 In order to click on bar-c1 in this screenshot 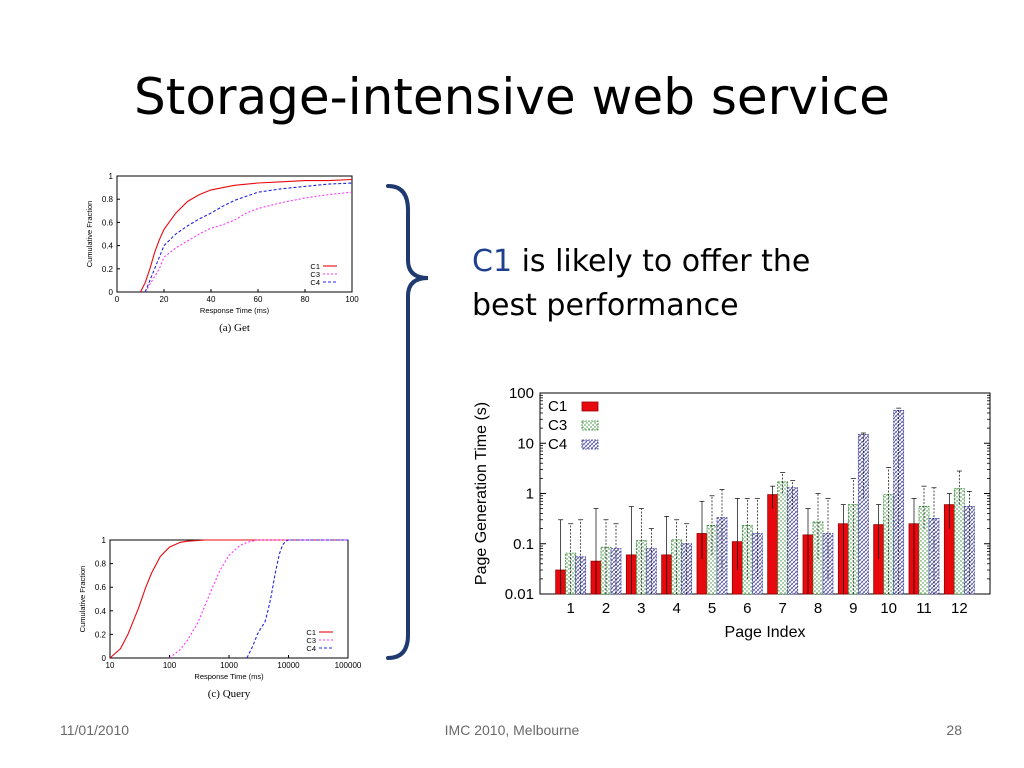, I will do `click(773, 544)`.